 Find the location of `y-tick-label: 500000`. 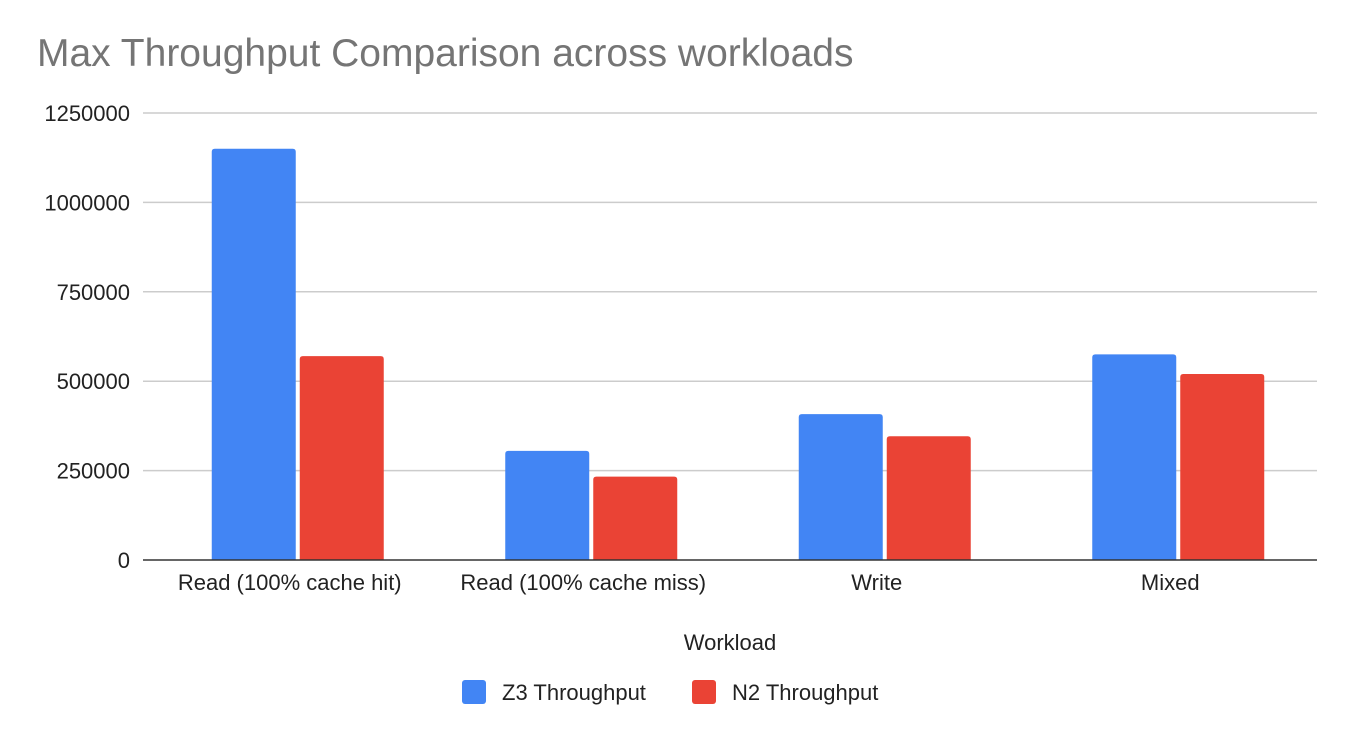

y-tick-label: 500000 is located at coordinates (93, 381).